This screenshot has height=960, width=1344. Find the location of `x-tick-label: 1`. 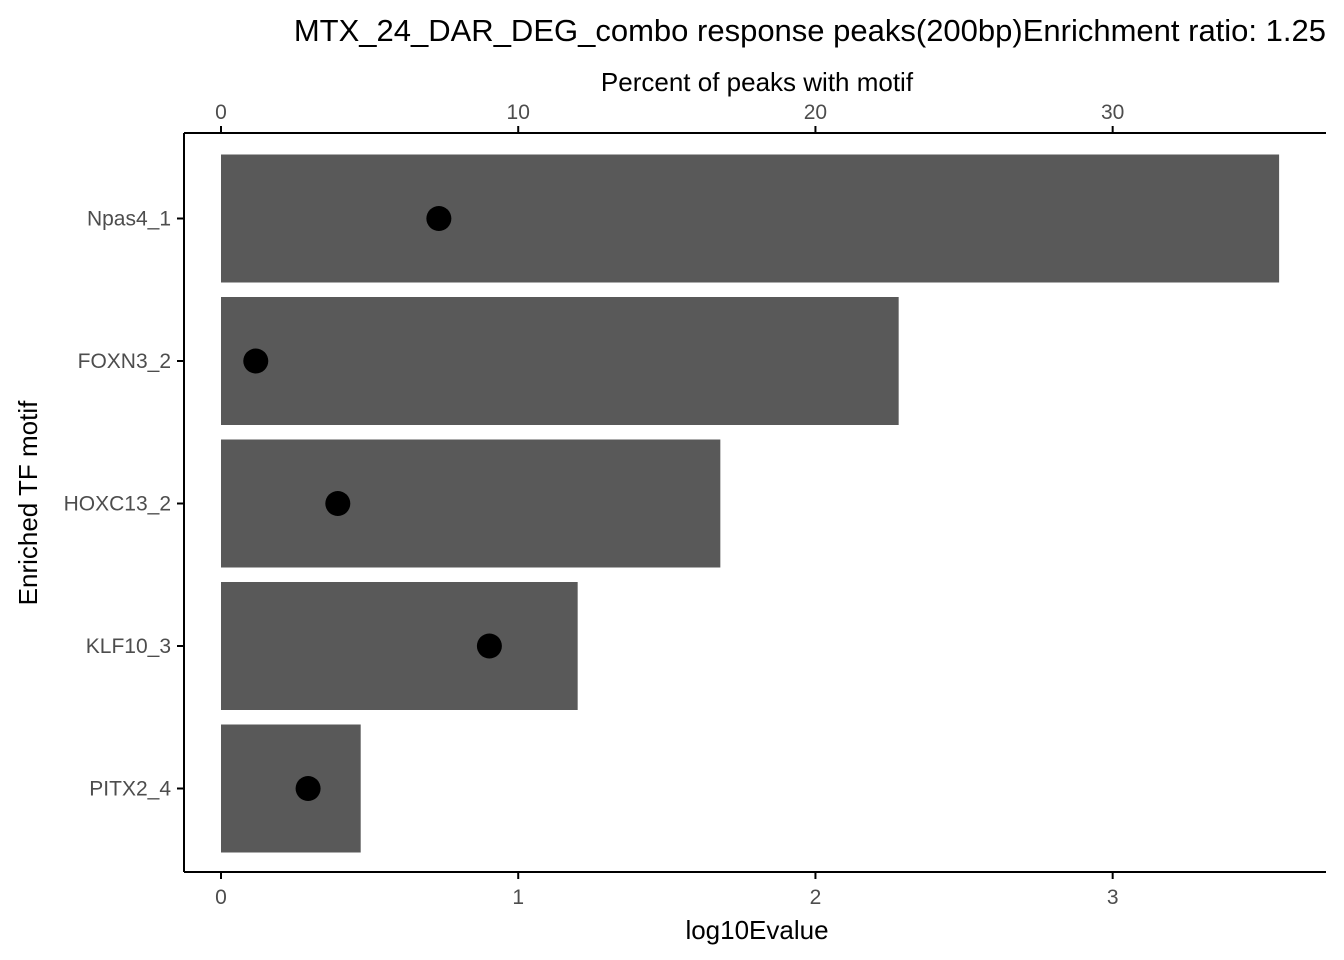

x-tick-label: 1 is located at coordinates (518, 897).